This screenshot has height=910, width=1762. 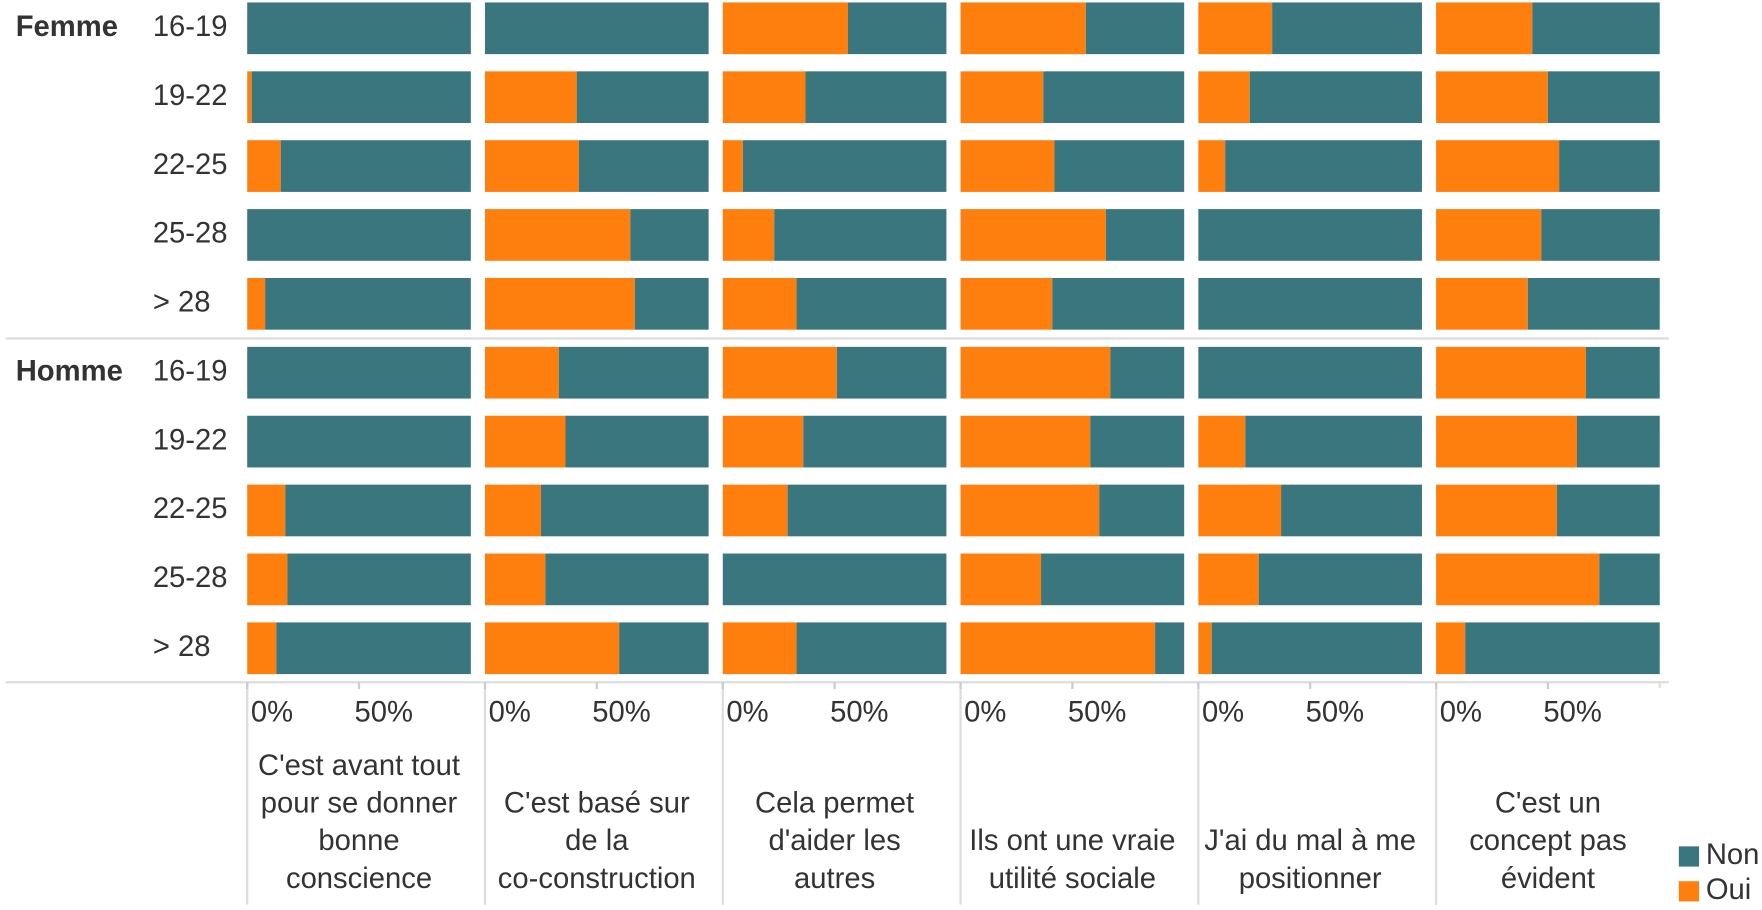 I want to click on row-label: 16-19, so click(x=190, y=371).